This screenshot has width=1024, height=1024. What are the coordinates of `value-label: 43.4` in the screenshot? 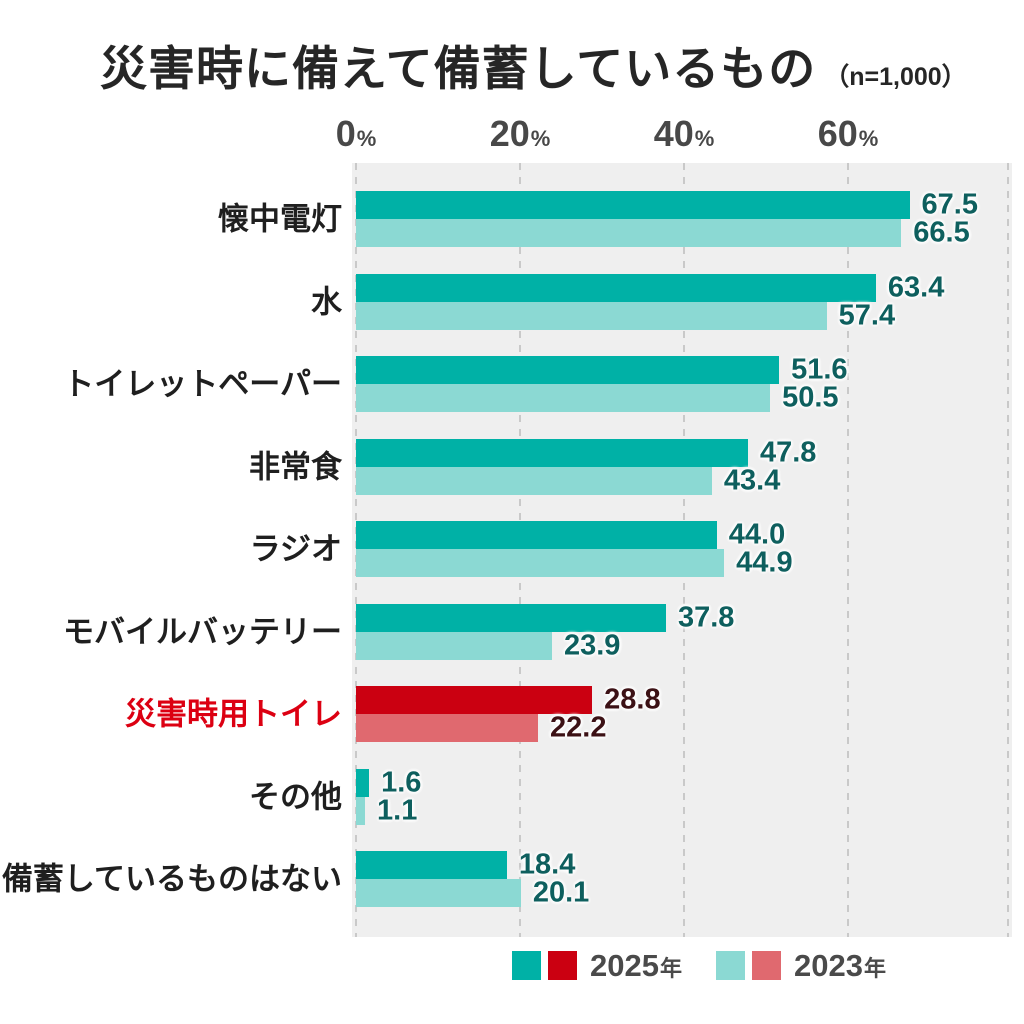 It's located at (752, 480).